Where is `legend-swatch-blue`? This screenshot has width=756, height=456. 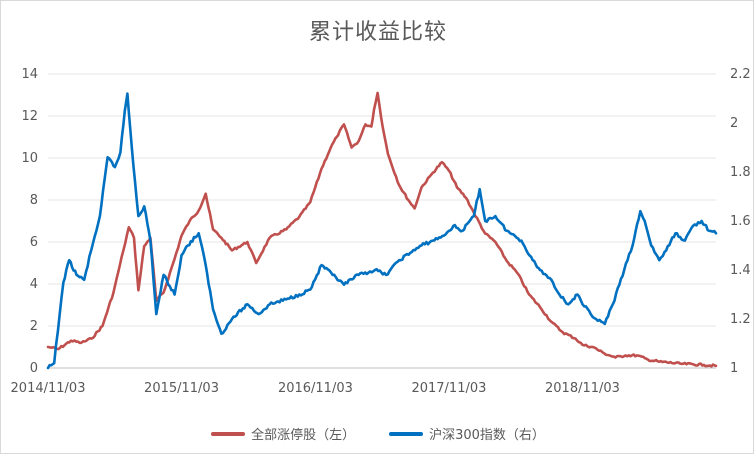
legend-swatch-blue is located at coordinates (406, 433).